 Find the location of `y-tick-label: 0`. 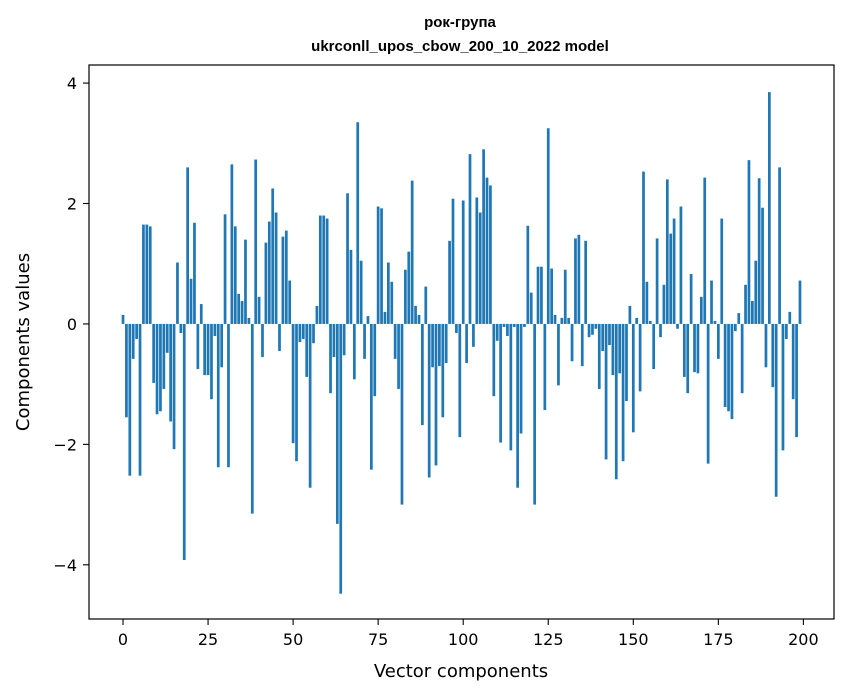

y-tick-label: 0 is located at coordinates (72, 324).